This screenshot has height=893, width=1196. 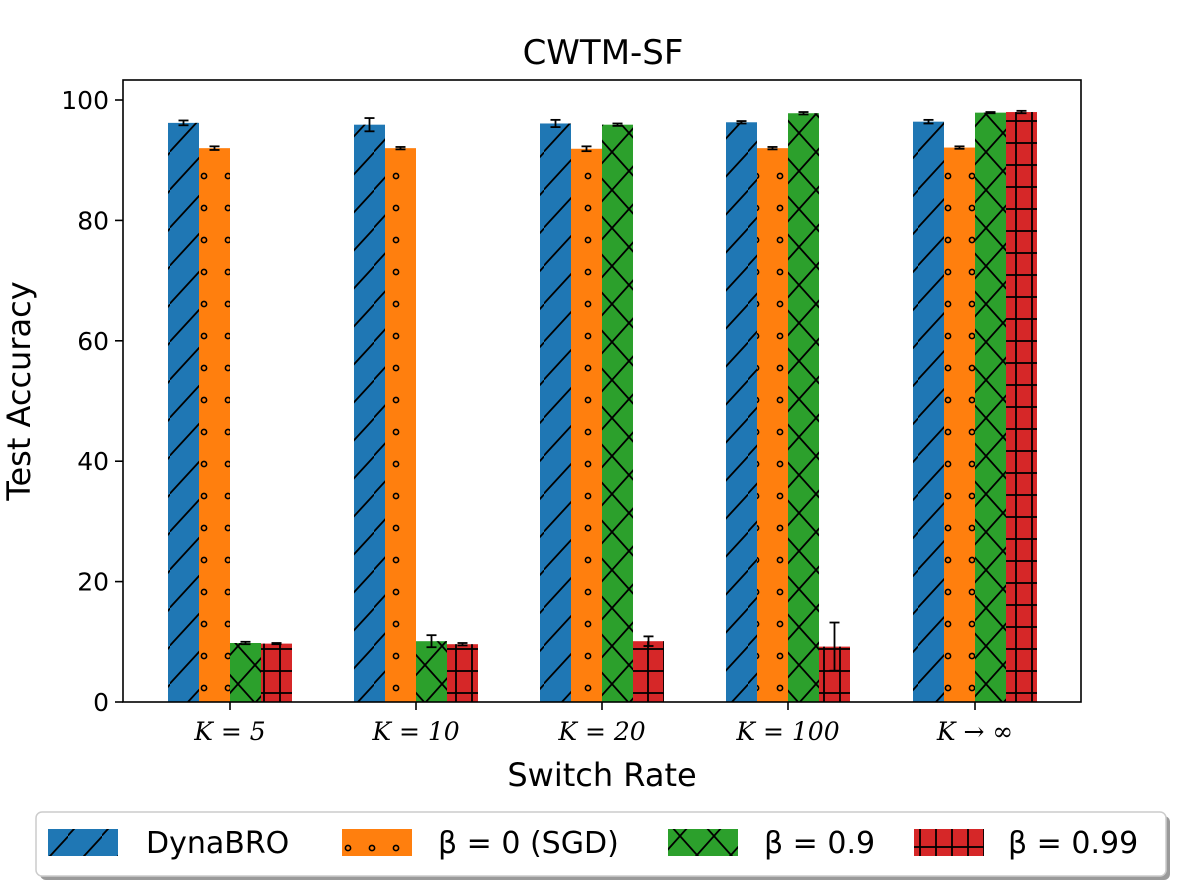 What do you see at coordinates (400, 148) in the screenshot?
I see `error-bar--0-sgd--1` at bounding box center [400, 148].